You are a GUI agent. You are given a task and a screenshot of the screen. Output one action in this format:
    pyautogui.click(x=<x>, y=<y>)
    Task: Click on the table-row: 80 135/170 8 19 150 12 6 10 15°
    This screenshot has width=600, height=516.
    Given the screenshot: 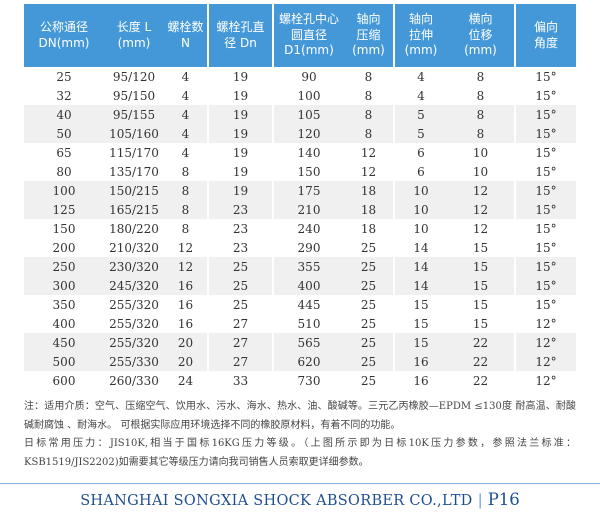 What is the action you would take?
    pyautogui.click(x=300, y=171)
    